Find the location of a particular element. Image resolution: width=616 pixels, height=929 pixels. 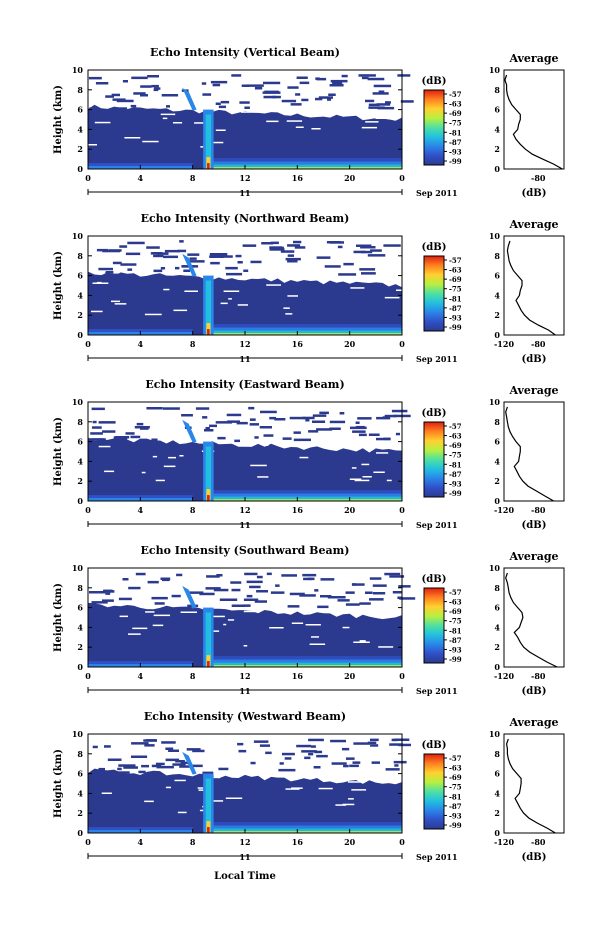

x-tick-label: 0 is located at coordinates (88, 510).